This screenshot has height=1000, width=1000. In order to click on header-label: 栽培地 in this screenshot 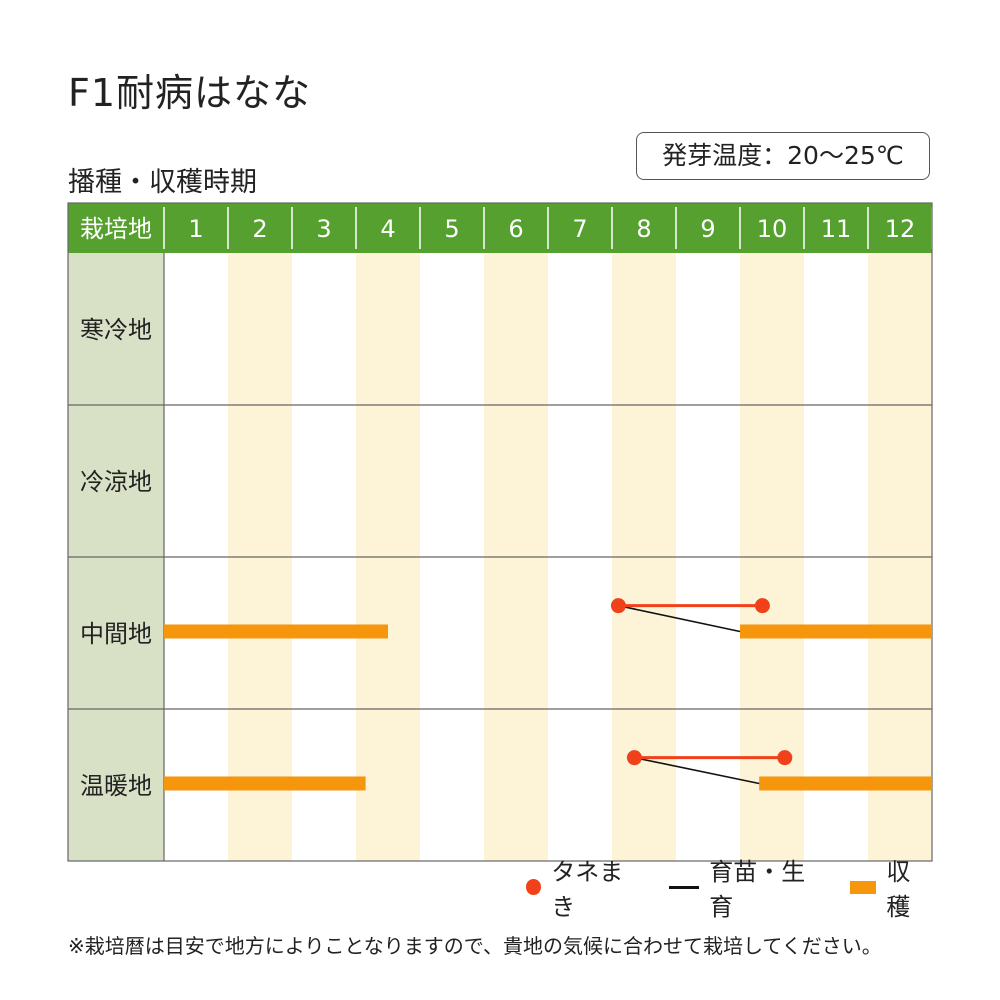, I will do `click(116, 229)`.